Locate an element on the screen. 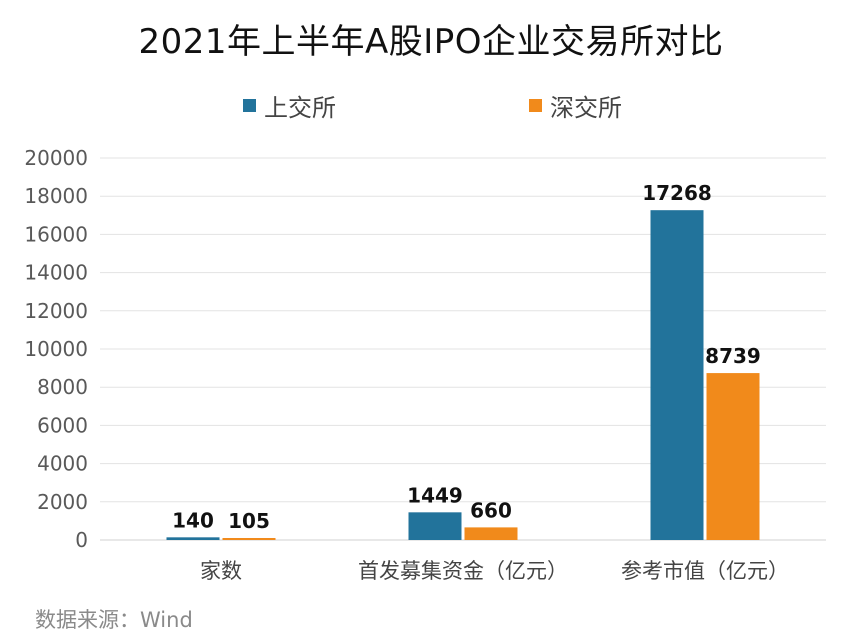  x-tick-label-2: 参考市值（亿元） is located at coordinates (705, 571).